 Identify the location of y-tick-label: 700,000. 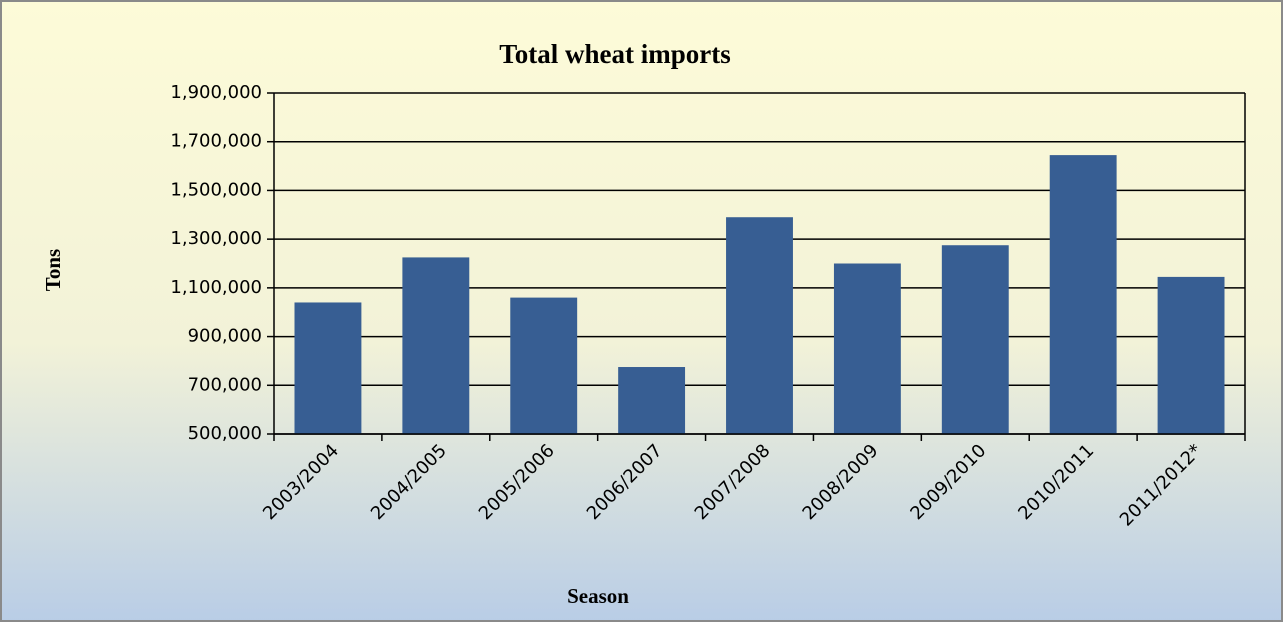
(225, 384).